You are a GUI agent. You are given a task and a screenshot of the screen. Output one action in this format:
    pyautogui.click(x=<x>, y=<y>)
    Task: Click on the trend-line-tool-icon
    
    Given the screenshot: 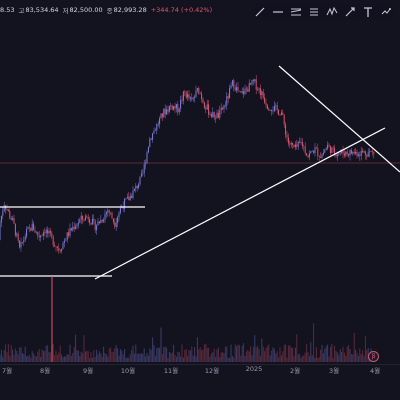 What is the action you would take?
    pyautogui.click(x=260, y=12)
    